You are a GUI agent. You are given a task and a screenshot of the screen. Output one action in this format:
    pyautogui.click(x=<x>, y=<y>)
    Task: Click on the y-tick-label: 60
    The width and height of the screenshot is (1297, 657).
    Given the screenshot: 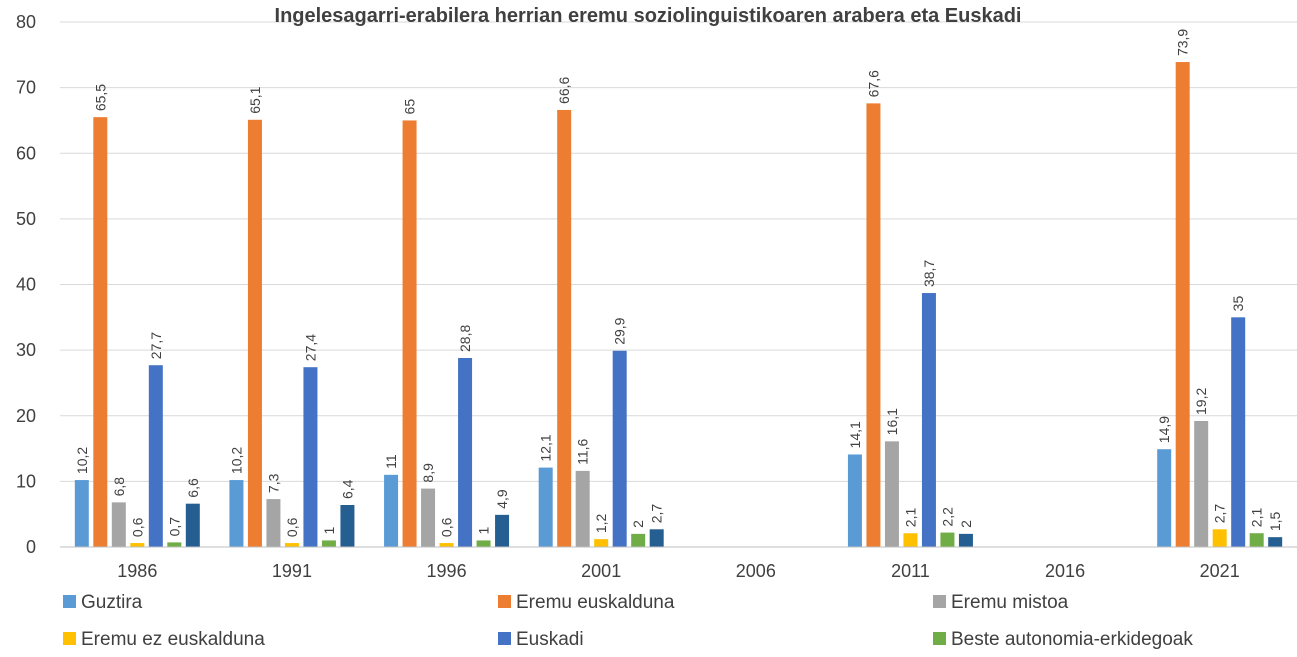 What is the action you would take?
    pyautogui.click(x=26, y=153)
    